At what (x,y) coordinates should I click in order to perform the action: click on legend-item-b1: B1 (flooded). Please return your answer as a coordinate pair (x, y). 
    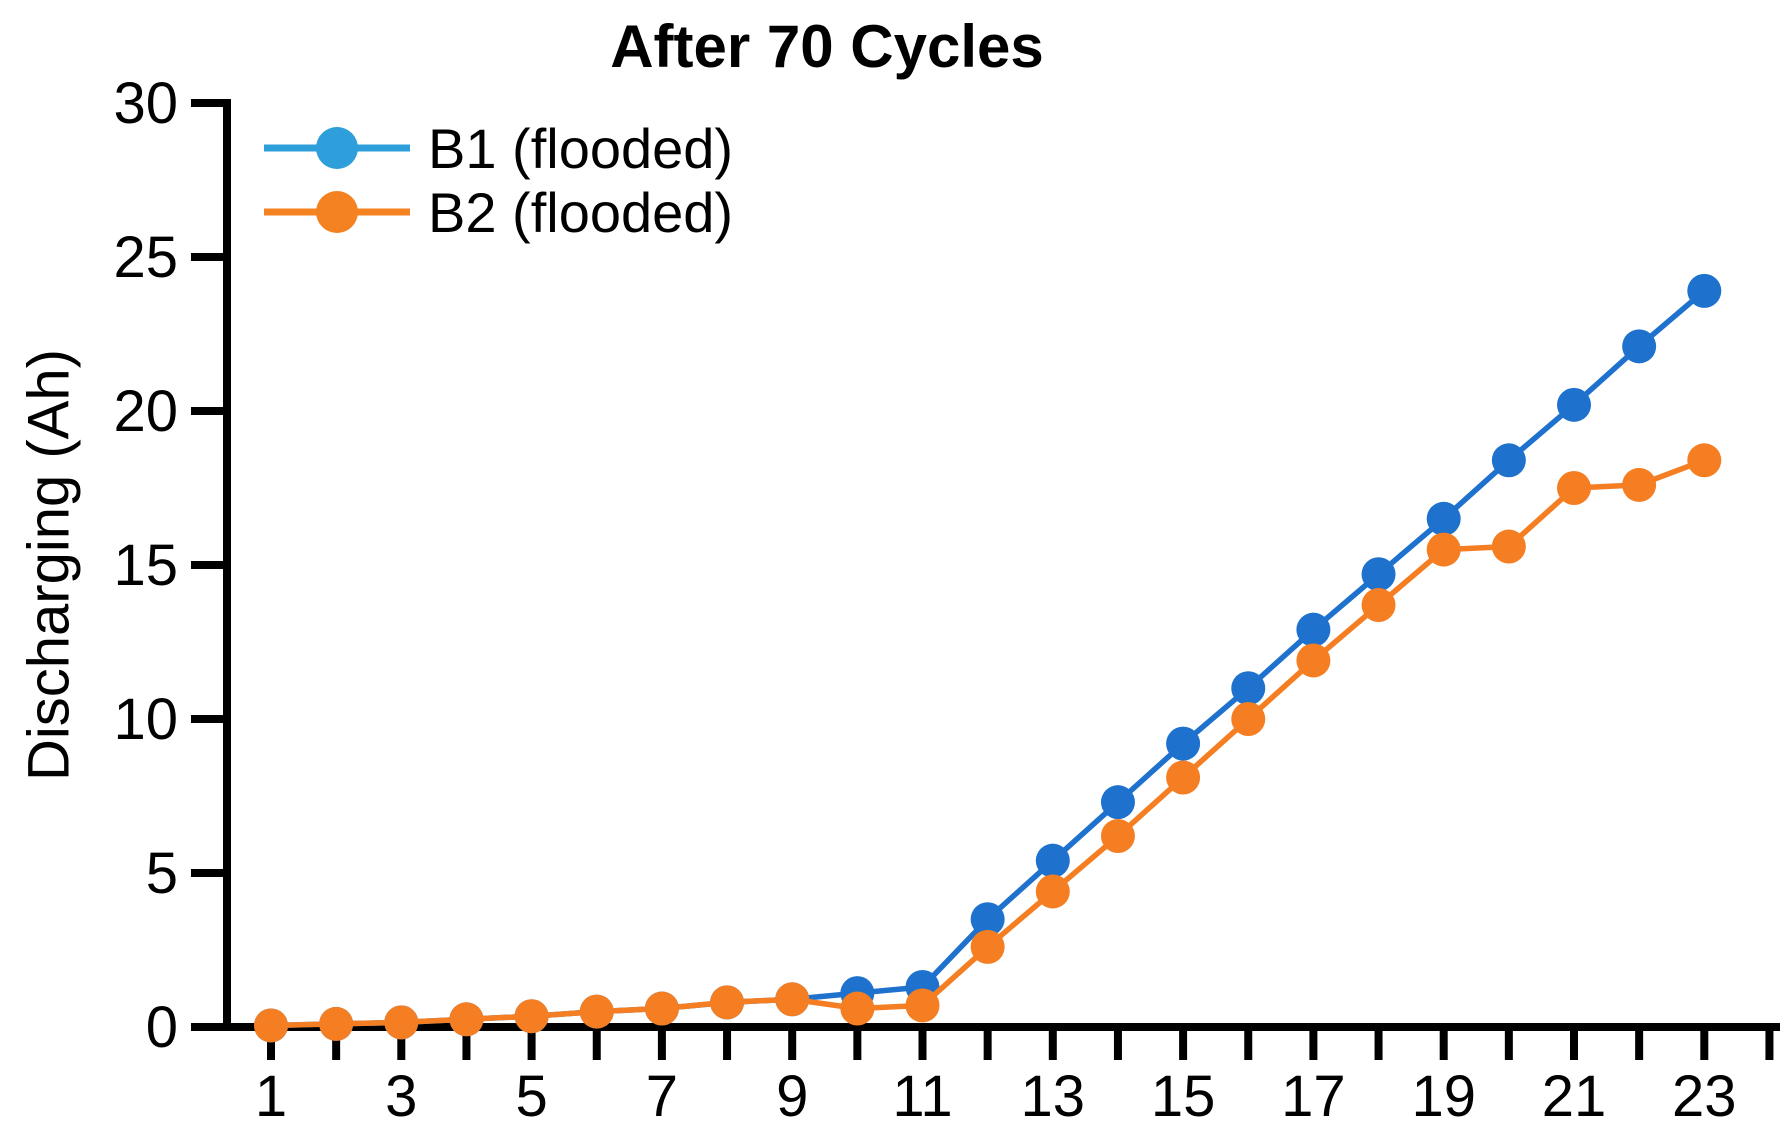
    Looking at the image, I should click on (497, 148).